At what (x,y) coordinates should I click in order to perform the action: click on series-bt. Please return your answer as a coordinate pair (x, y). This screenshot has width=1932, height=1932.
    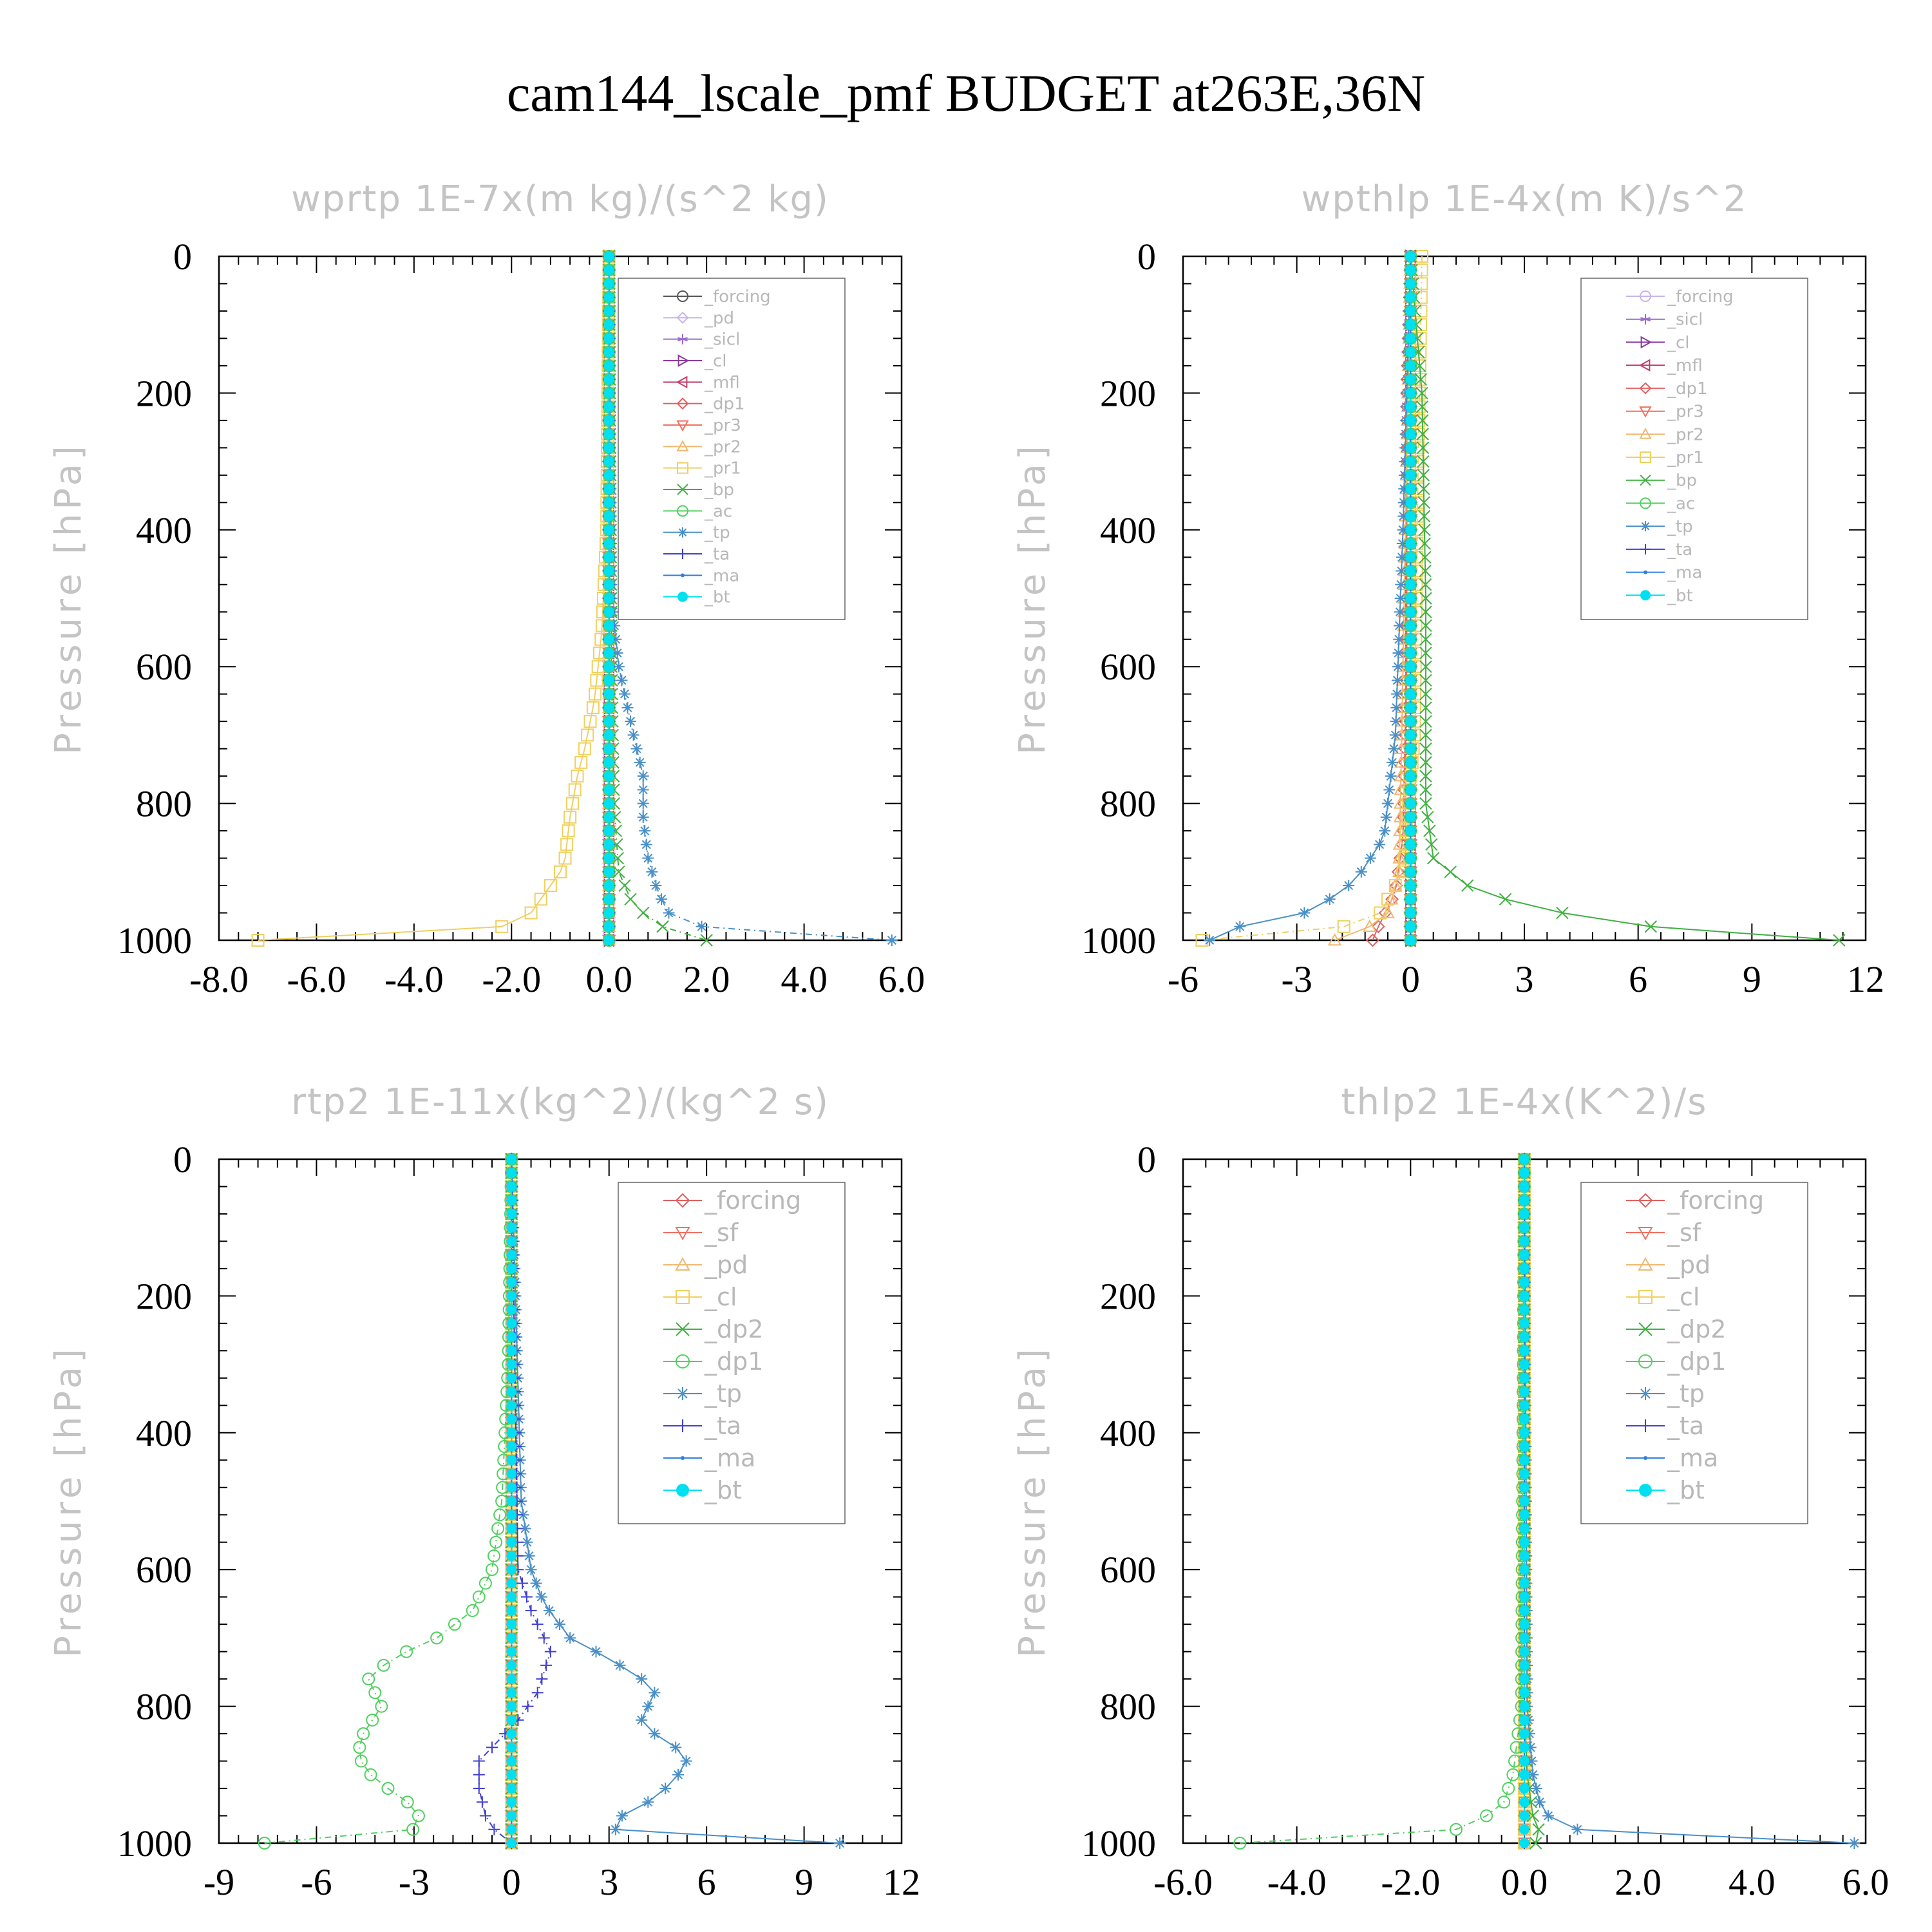
    Looking at the image, I should click on (1525, 1501).